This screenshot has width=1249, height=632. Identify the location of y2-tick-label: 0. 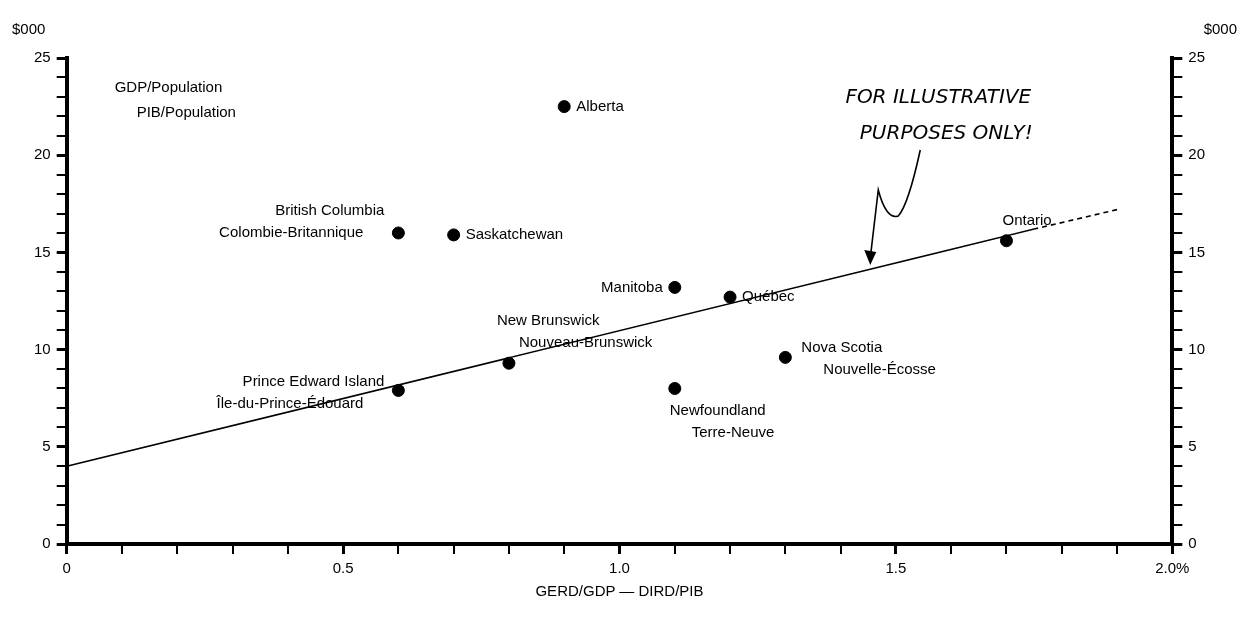
(1192, 543).